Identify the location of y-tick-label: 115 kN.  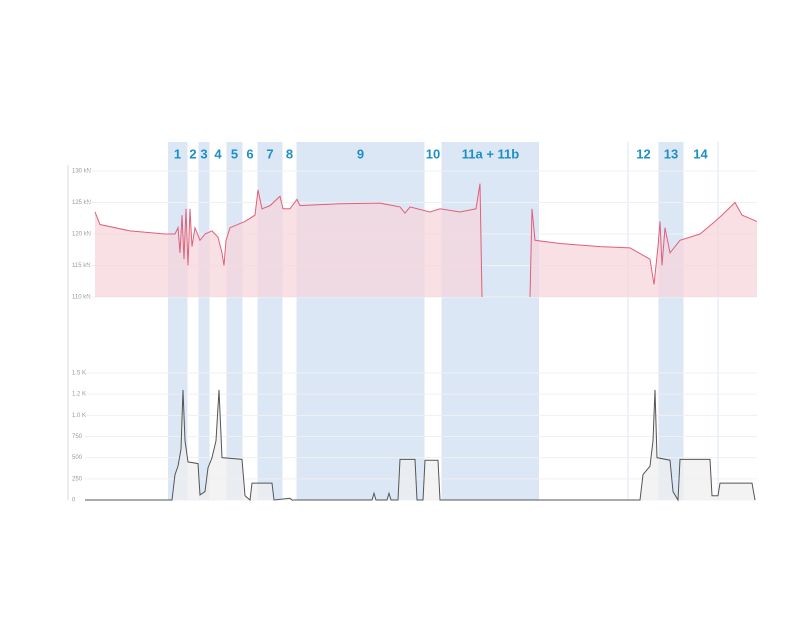
(81, 266).